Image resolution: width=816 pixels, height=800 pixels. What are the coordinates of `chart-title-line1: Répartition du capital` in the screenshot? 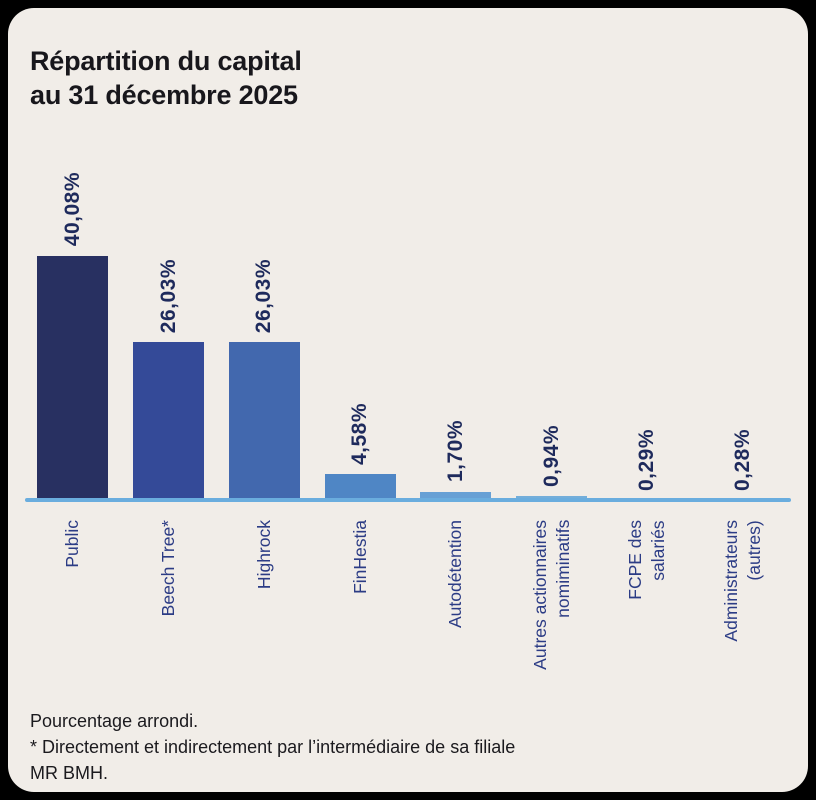 It's located at (166, 61).